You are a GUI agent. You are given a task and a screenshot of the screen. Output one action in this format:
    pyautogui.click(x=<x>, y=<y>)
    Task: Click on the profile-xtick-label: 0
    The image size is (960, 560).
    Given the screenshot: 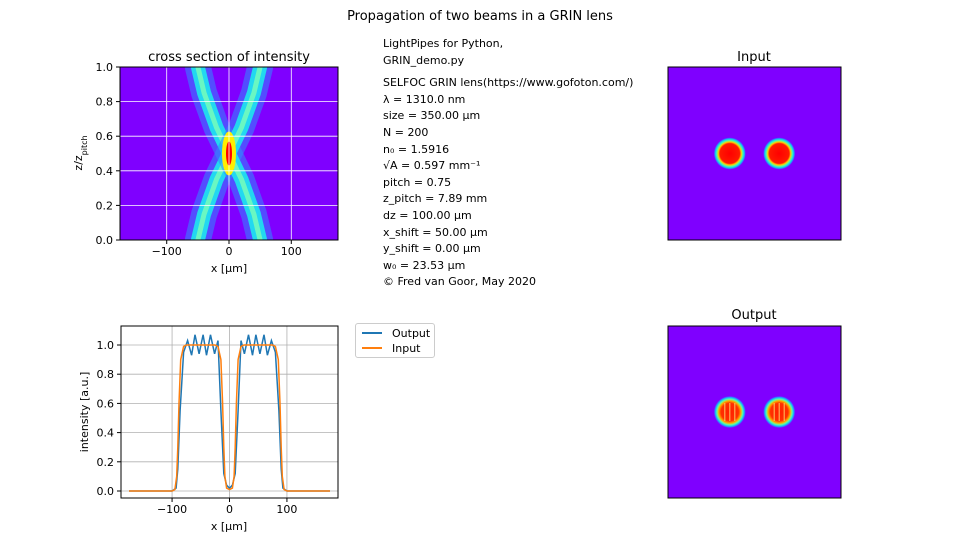 What is the action you would take?
    pyautogui.click(x=229, y=509)
    